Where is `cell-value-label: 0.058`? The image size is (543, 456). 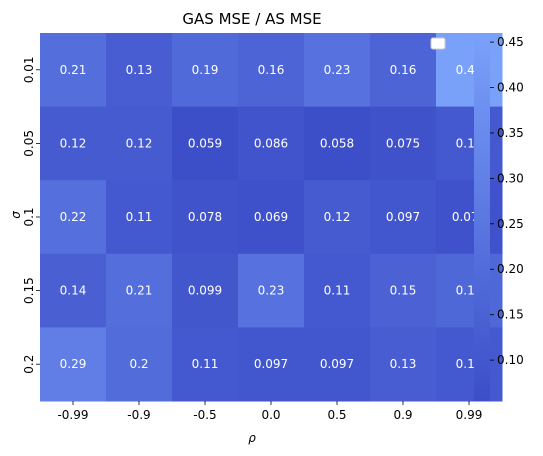
cell-value-label: 0.058 is located at coordinates (337, 143).